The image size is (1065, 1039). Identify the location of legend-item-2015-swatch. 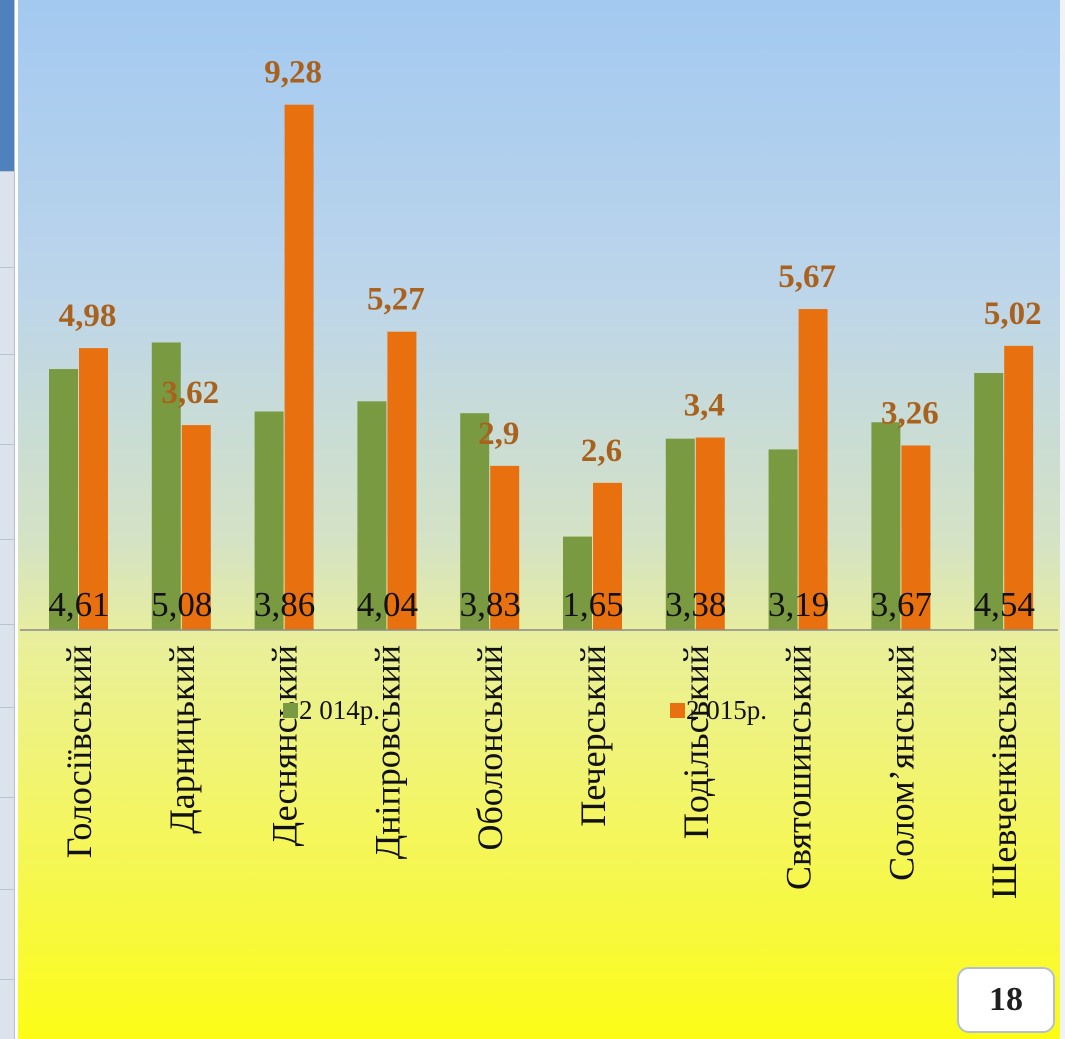
(677, 710).